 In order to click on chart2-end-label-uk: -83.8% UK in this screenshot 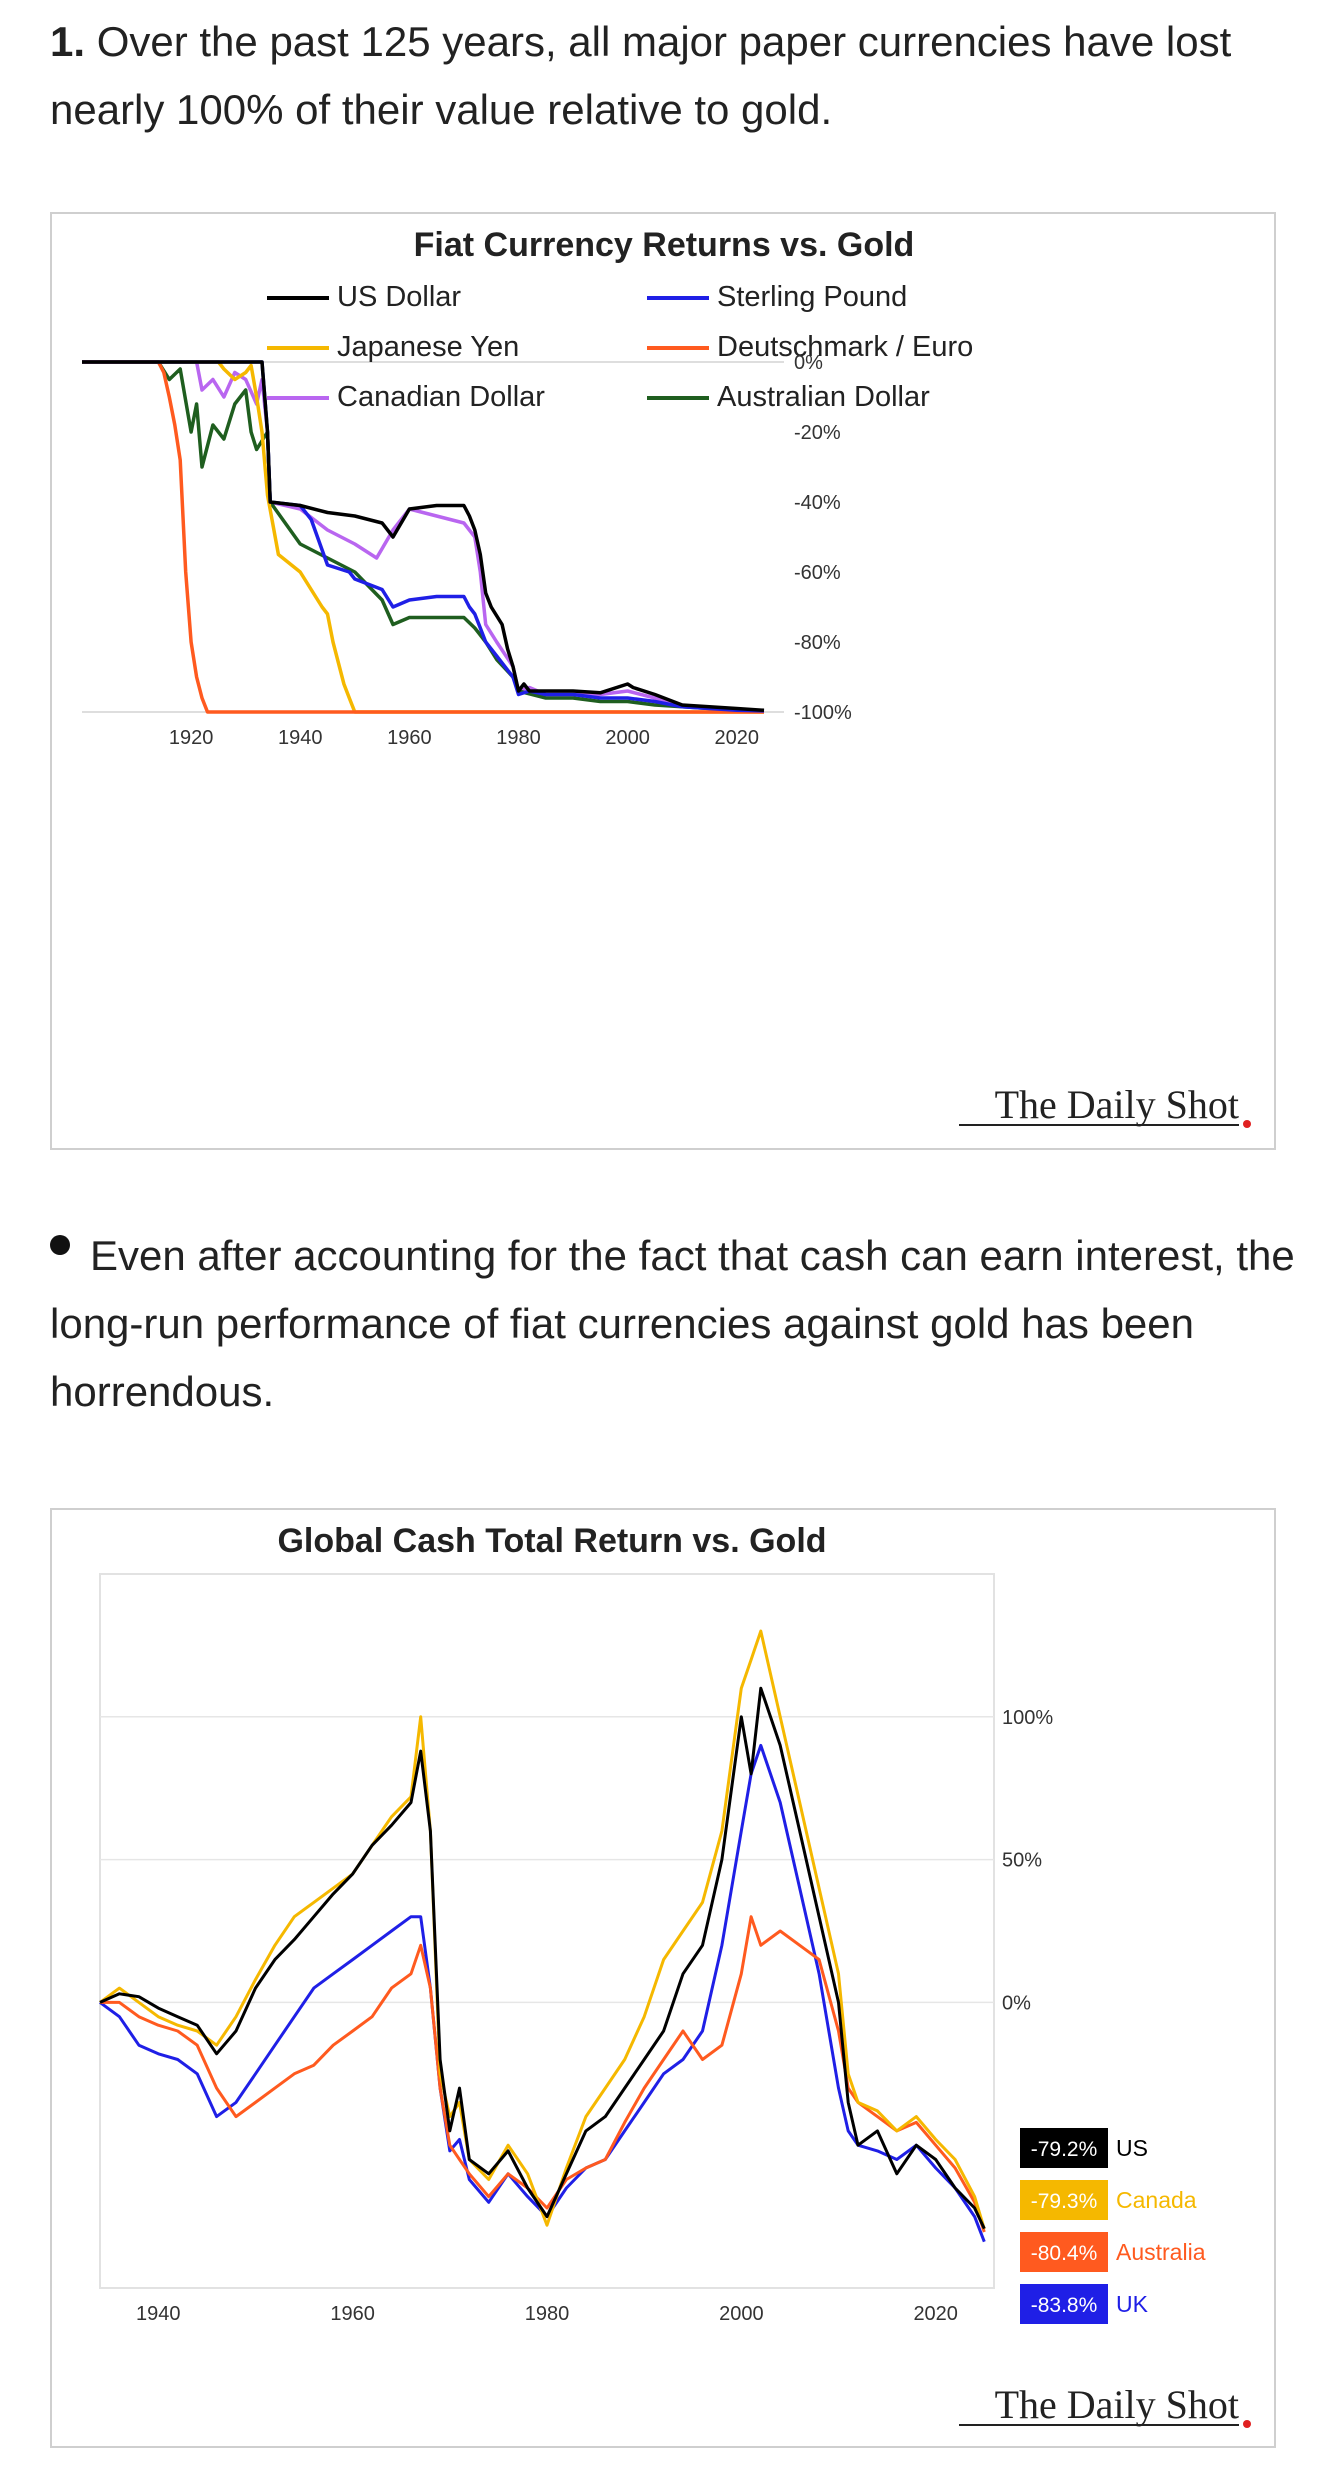, I will do `click(1084, 2304)`.